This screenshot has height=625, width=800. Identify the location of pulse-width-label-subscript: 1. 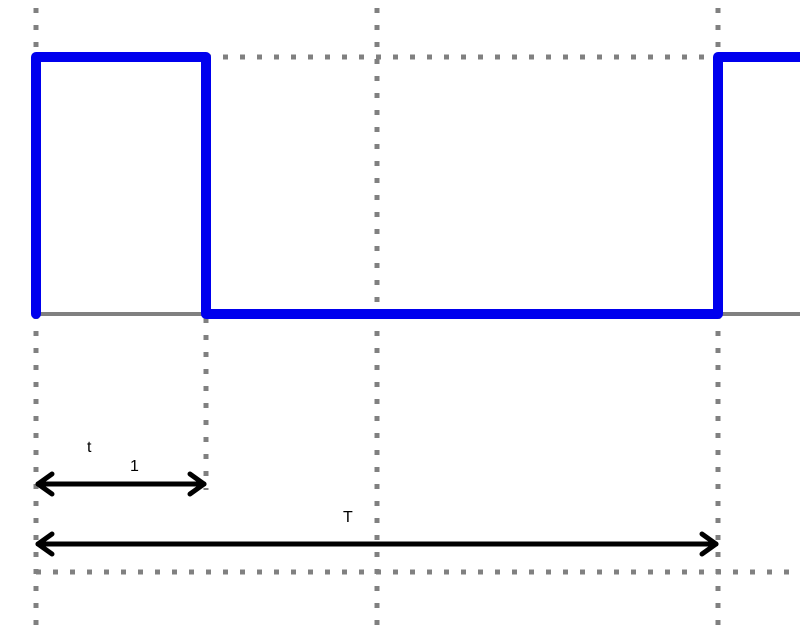
(134, 466).